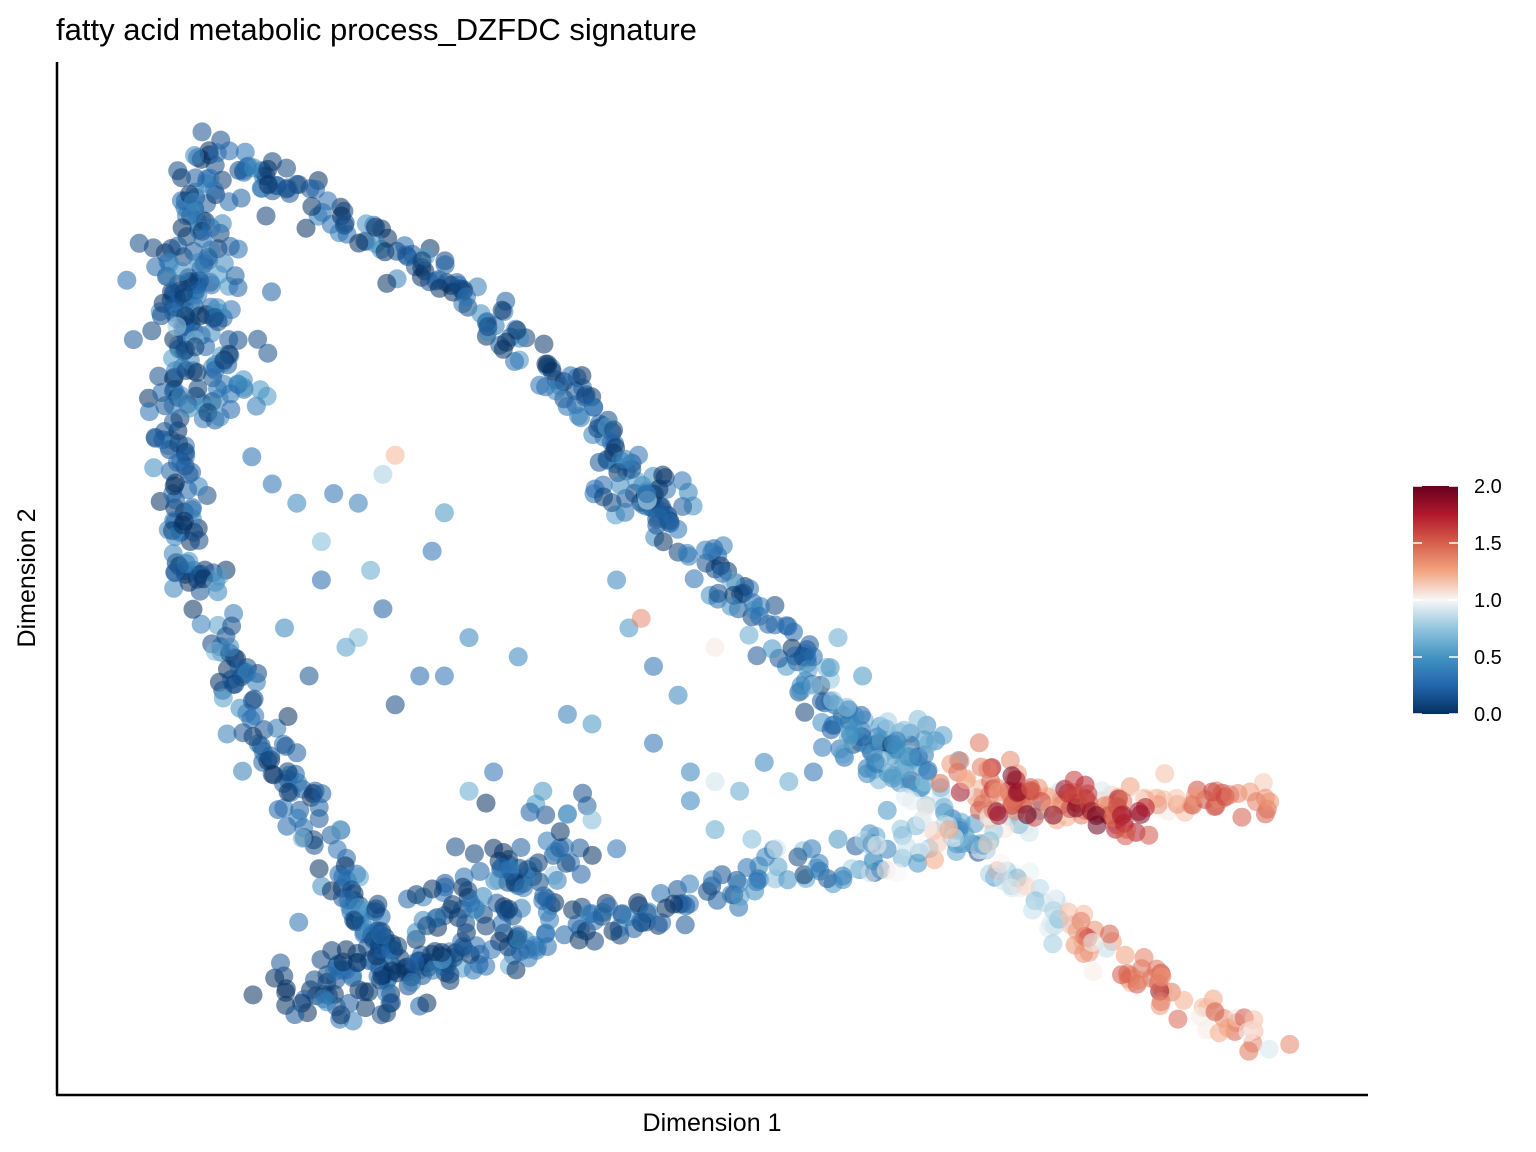 The width and height of the screenshot is (1536, 1152). Describe the element at coordinates (1488, 601) in the screenshot. I see `legend-tick-label: 1.0` at that location.